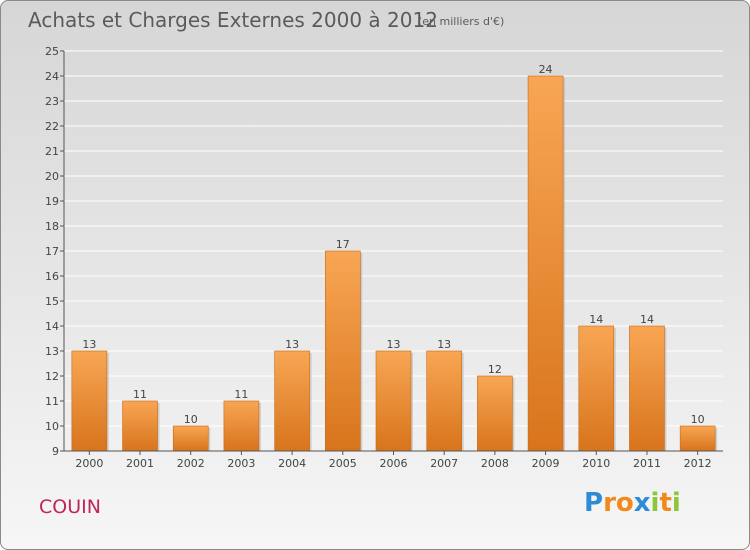 Image resolution: width=750 pixels, height=550 pixels. Describe the element at coordinates (52, 426) in the screenshot. I see `y-tick-label: 10` at that location.